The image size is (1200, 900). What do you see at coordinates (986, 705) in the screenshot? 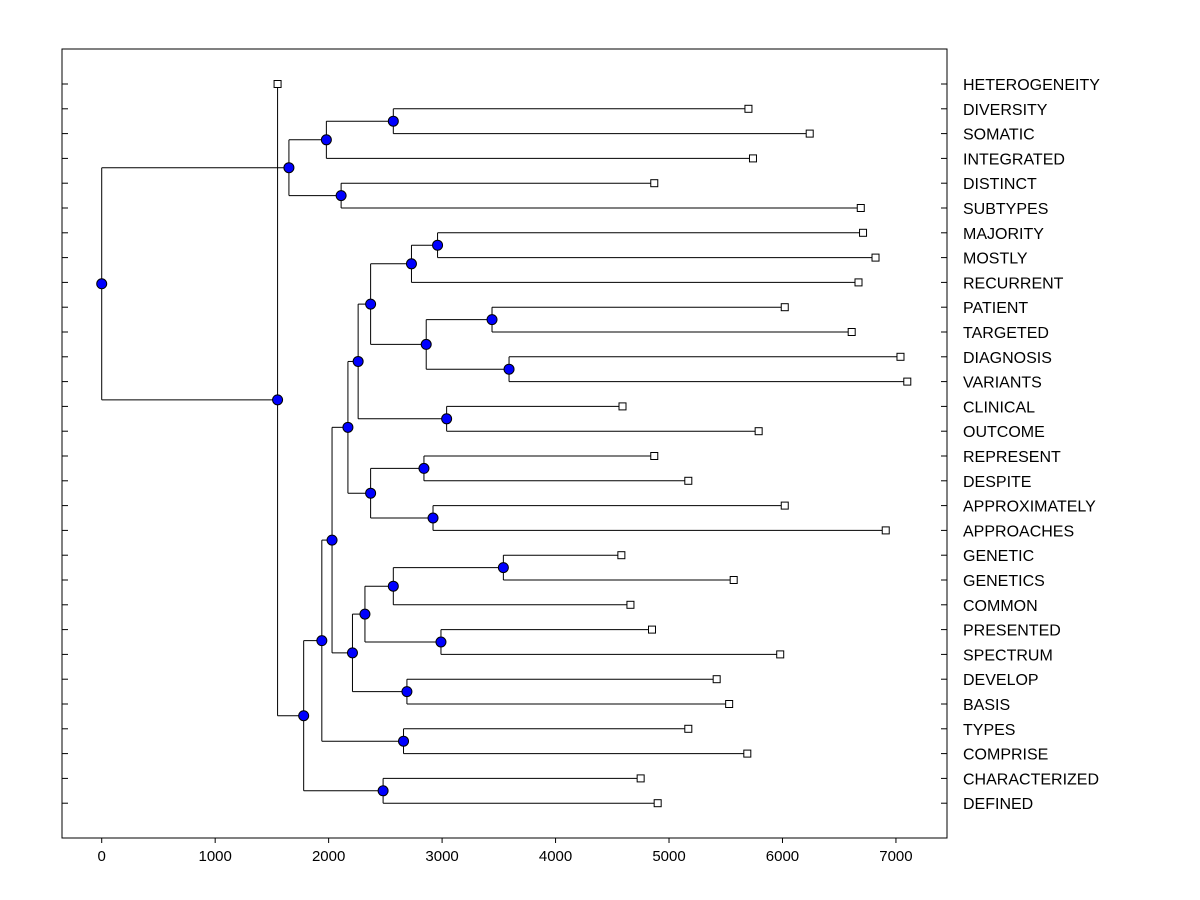
I see `leaf-label: BASIS` at bounding box center [986, 705].